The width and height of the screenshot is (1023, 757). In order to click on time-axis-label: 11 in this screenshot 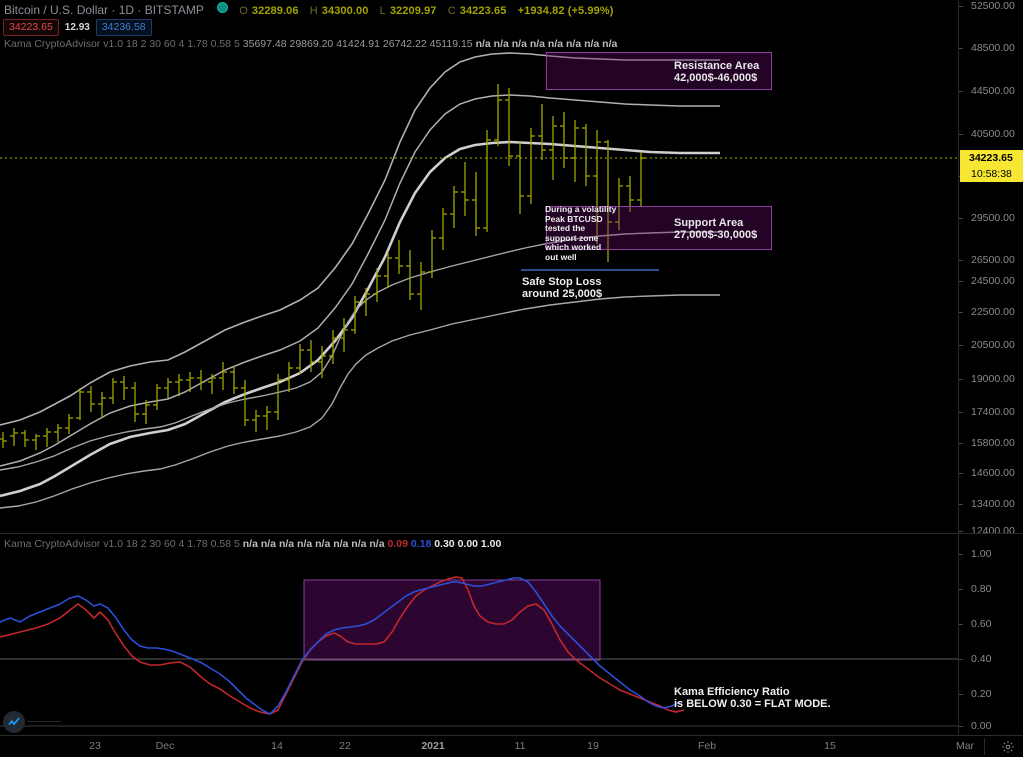, I will do `click(520, 746)`.